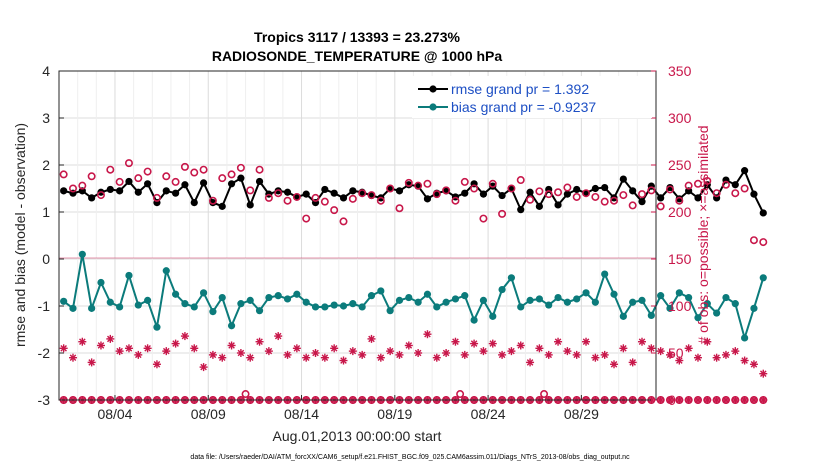 The image size is (830, 470). Describe the element at coordinates (460, 394) in the screenshot. I see `possible-marker-outlier` at that location.